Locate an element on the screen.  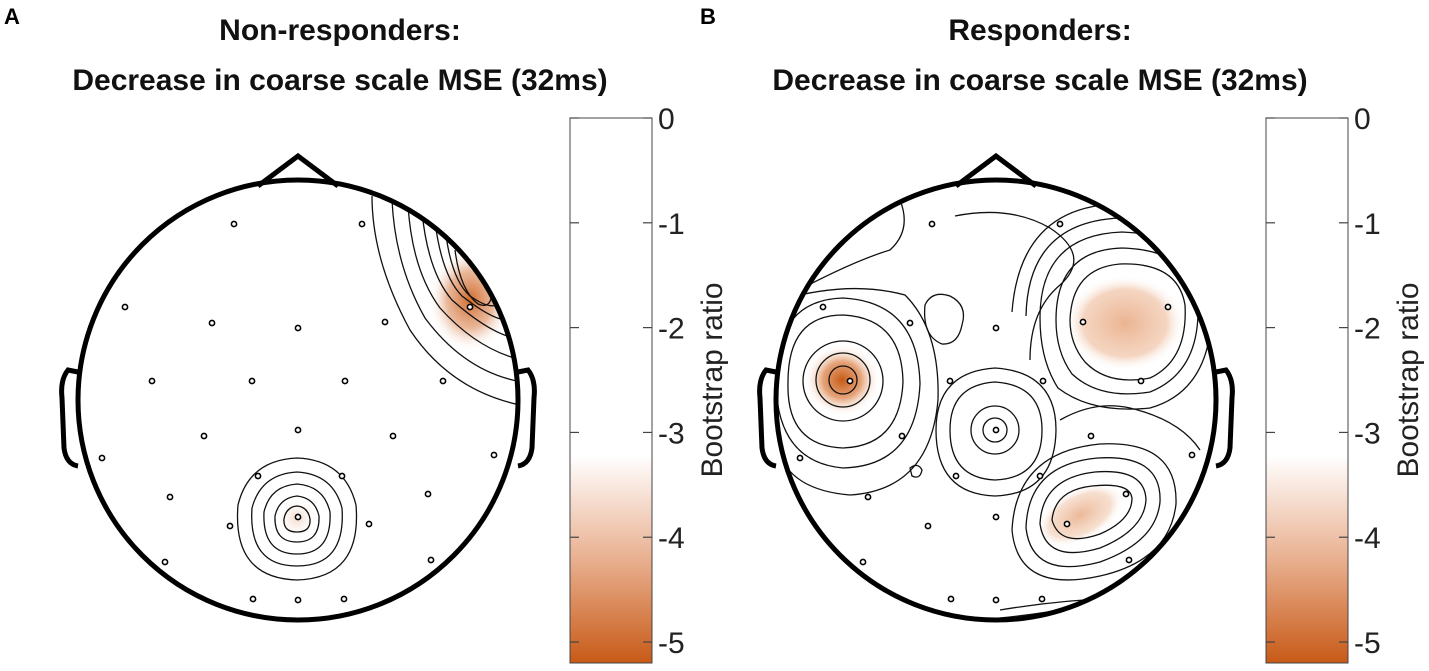
panel-letter: B is located at coordinates (708, 16).